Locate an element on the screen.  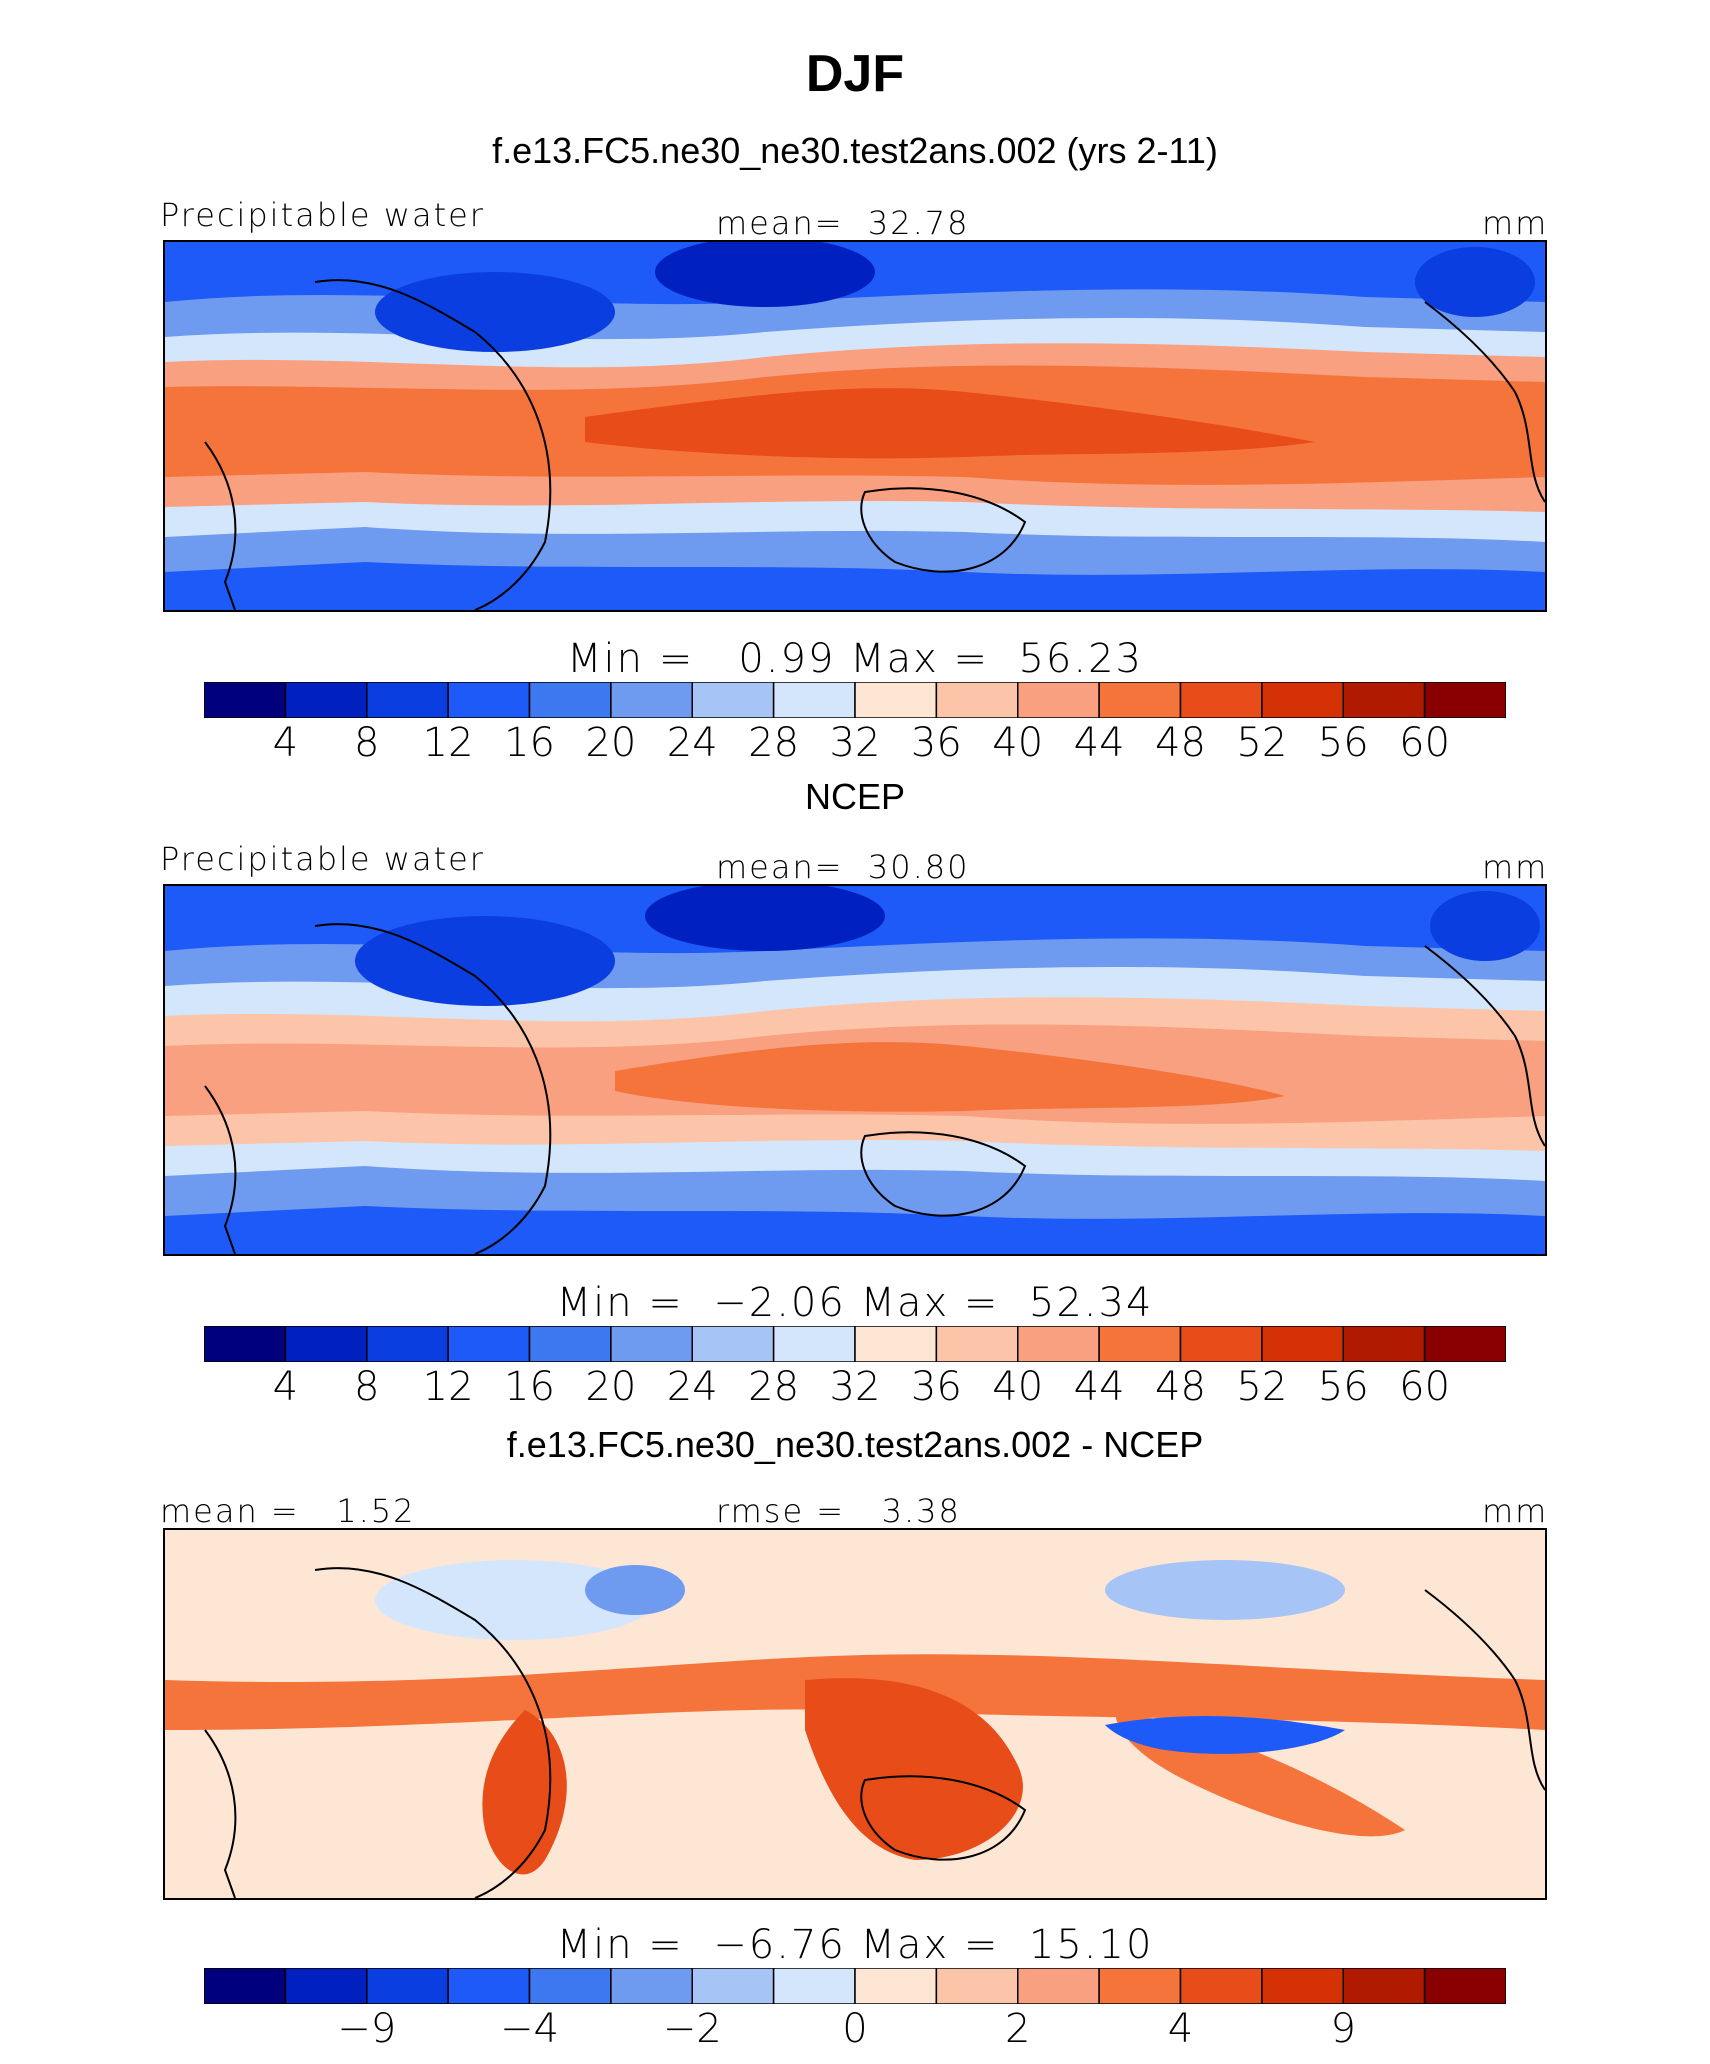
panel-1-variable-label: Precipitable water is located at coordinates (322, 215).